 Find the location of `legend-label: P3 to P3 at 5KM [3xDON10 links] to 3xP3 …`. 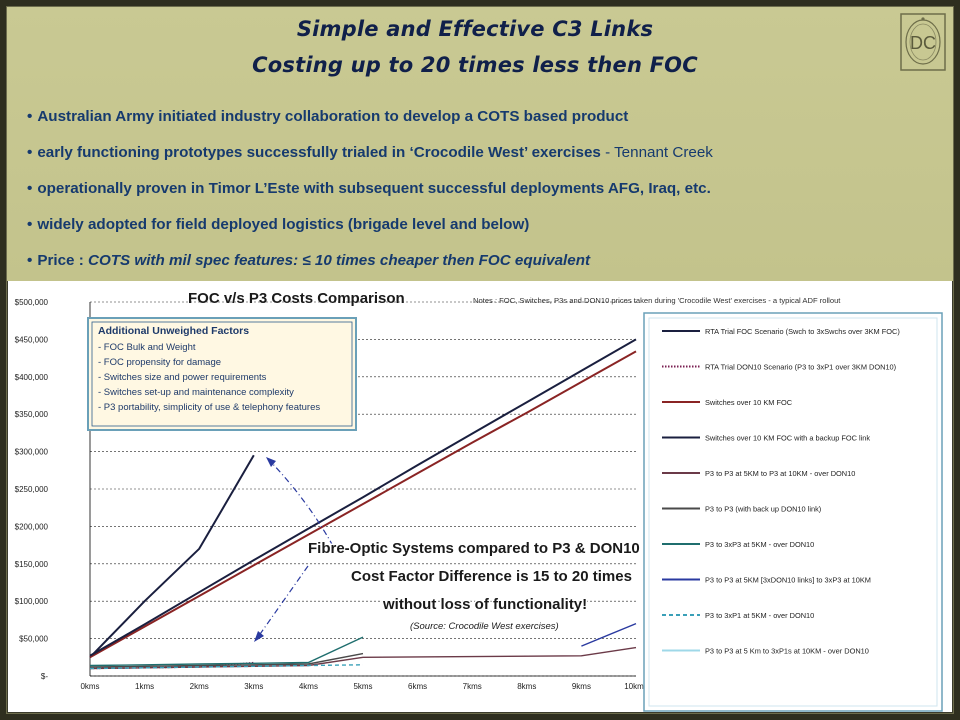

legend-label: P3 to P3 at 5KM [3xDON10 links] to 3xP3 … is located at coordinates (788, 580).